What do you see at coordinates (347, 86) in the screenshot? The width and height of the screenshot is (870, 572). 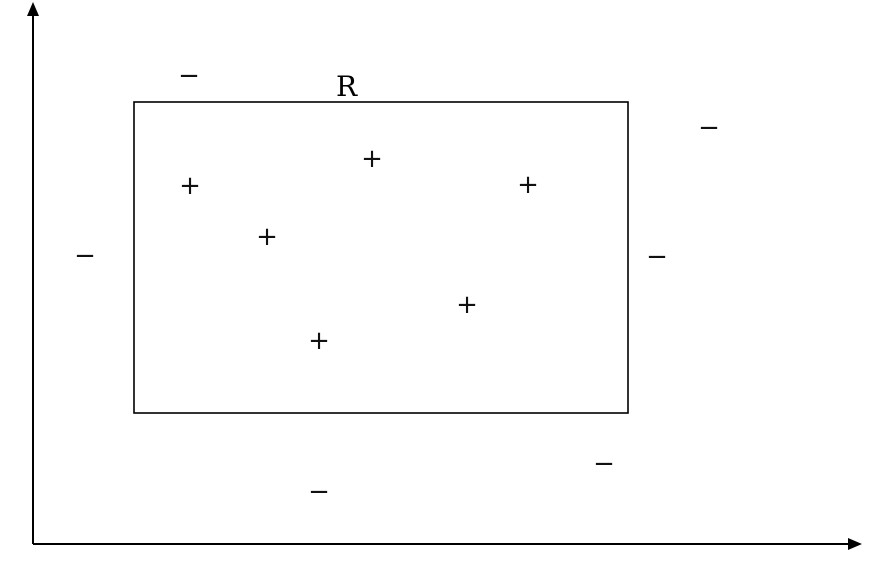 I see `region-label: R` at bounding box center [347, 86].